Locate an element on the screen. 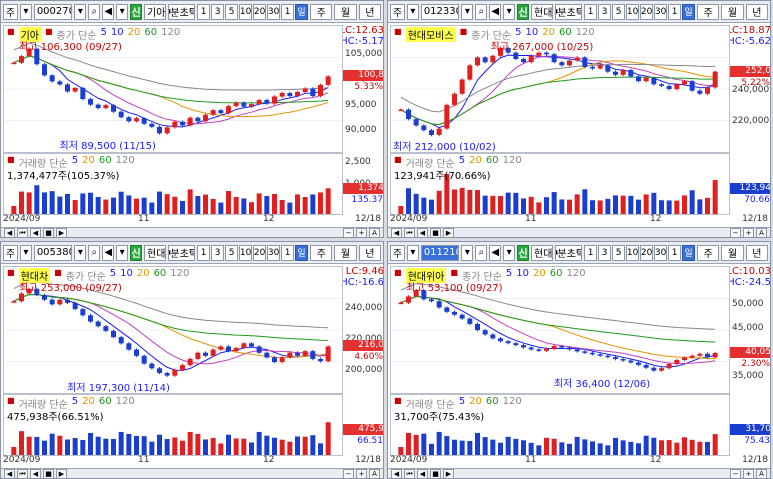 The image size is (773, 479). stock-code-input: 005380 is located at coordinates (53, 252).